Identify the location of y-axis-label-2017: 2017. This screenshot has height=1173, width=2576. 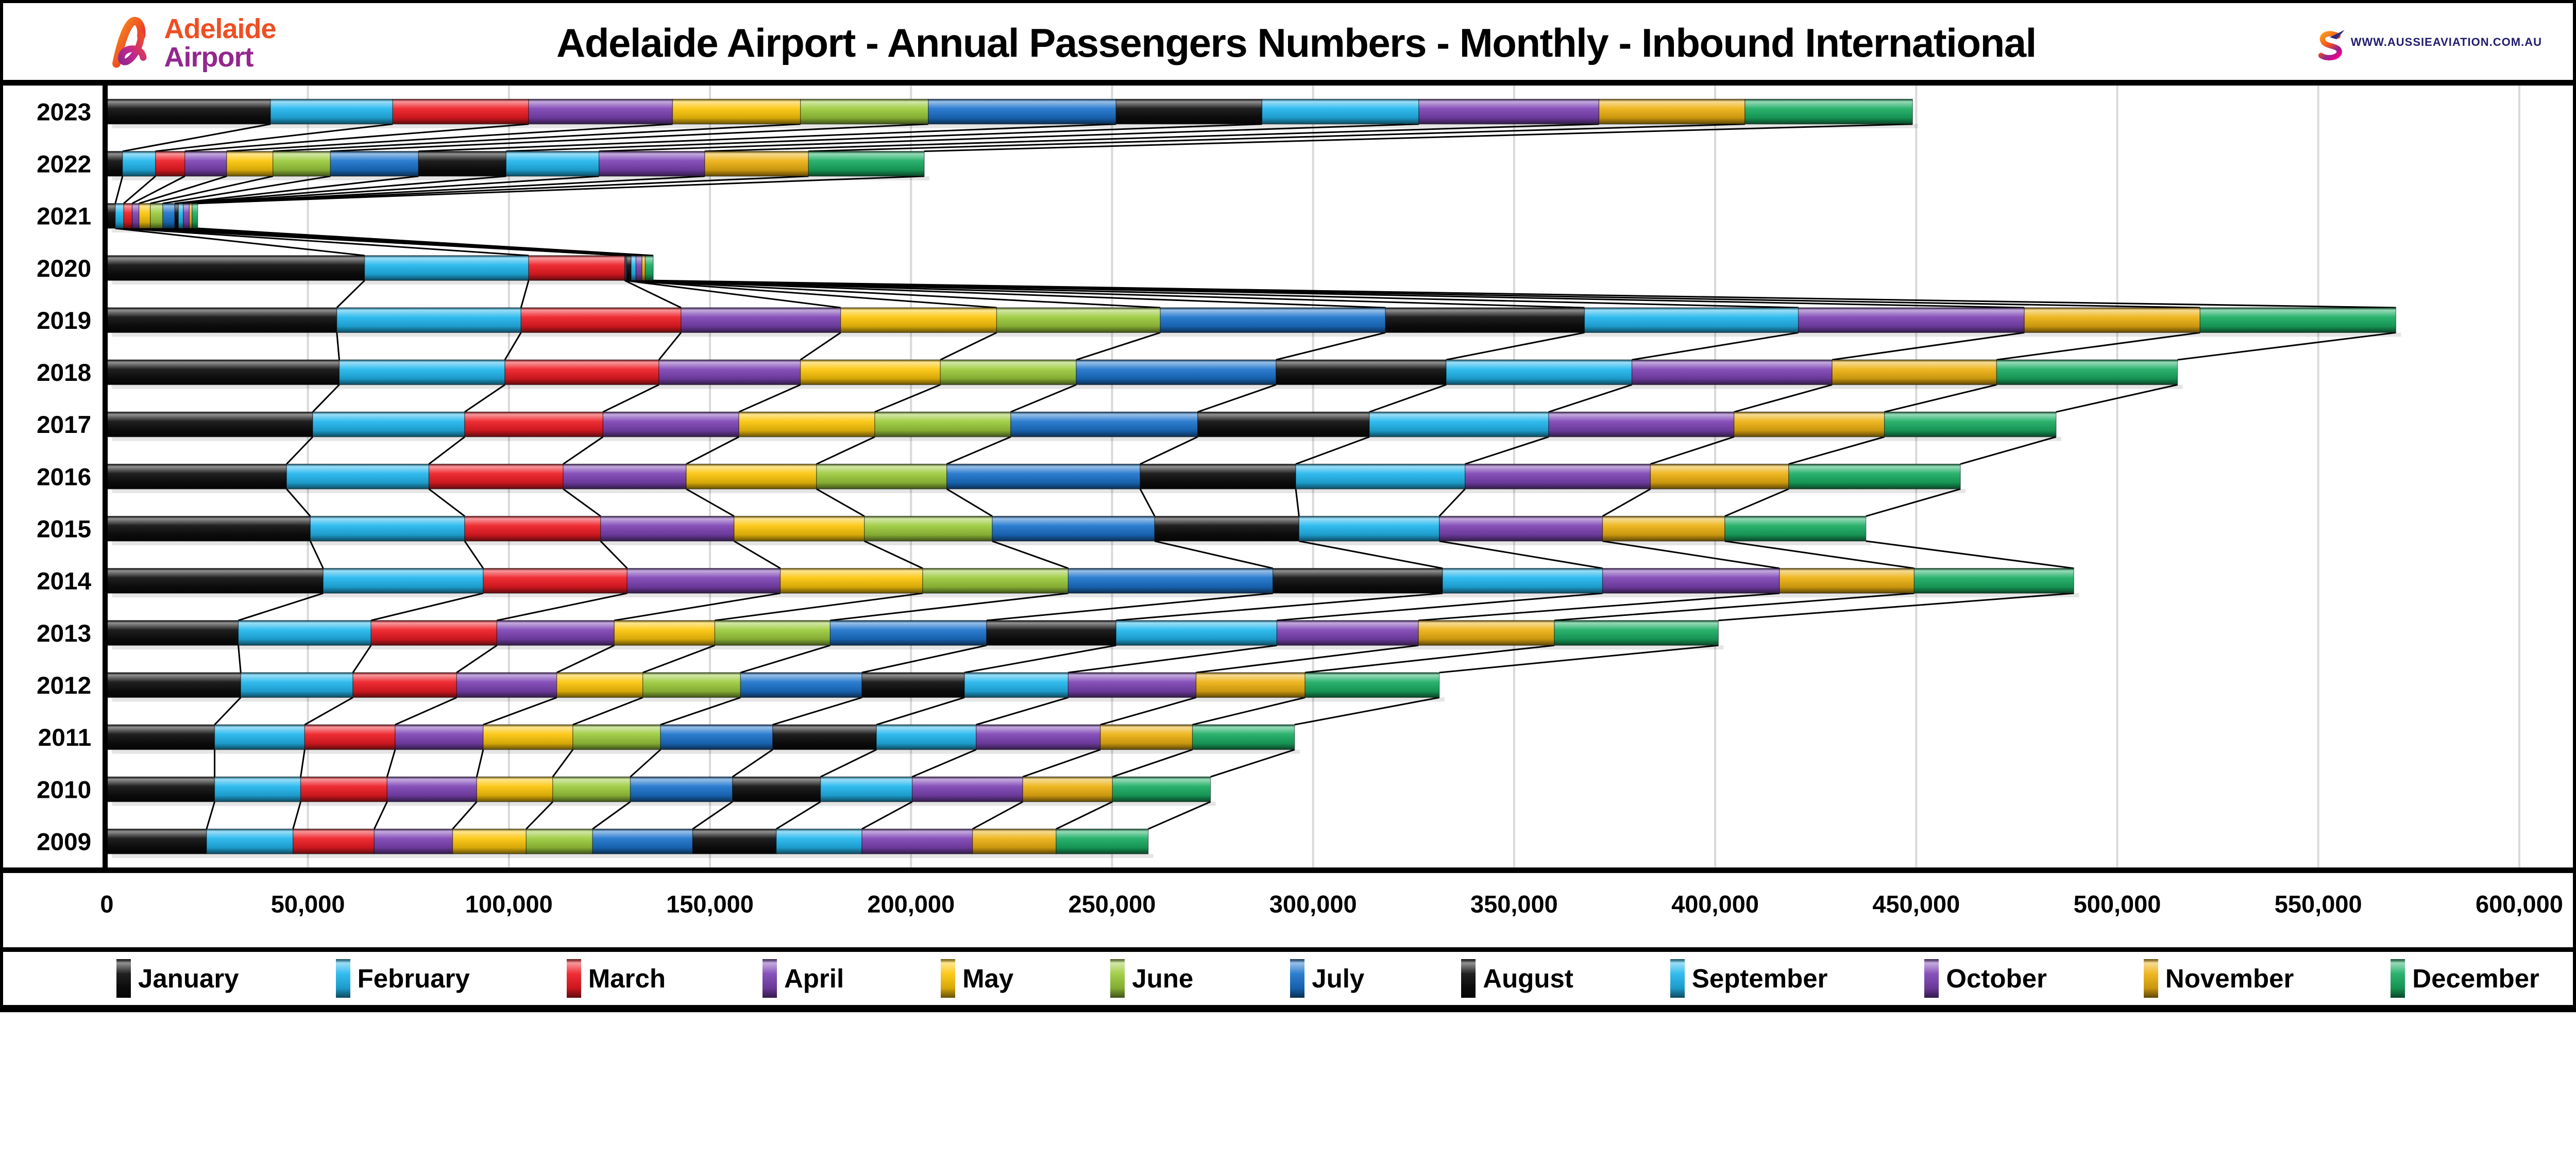
(64, 425).